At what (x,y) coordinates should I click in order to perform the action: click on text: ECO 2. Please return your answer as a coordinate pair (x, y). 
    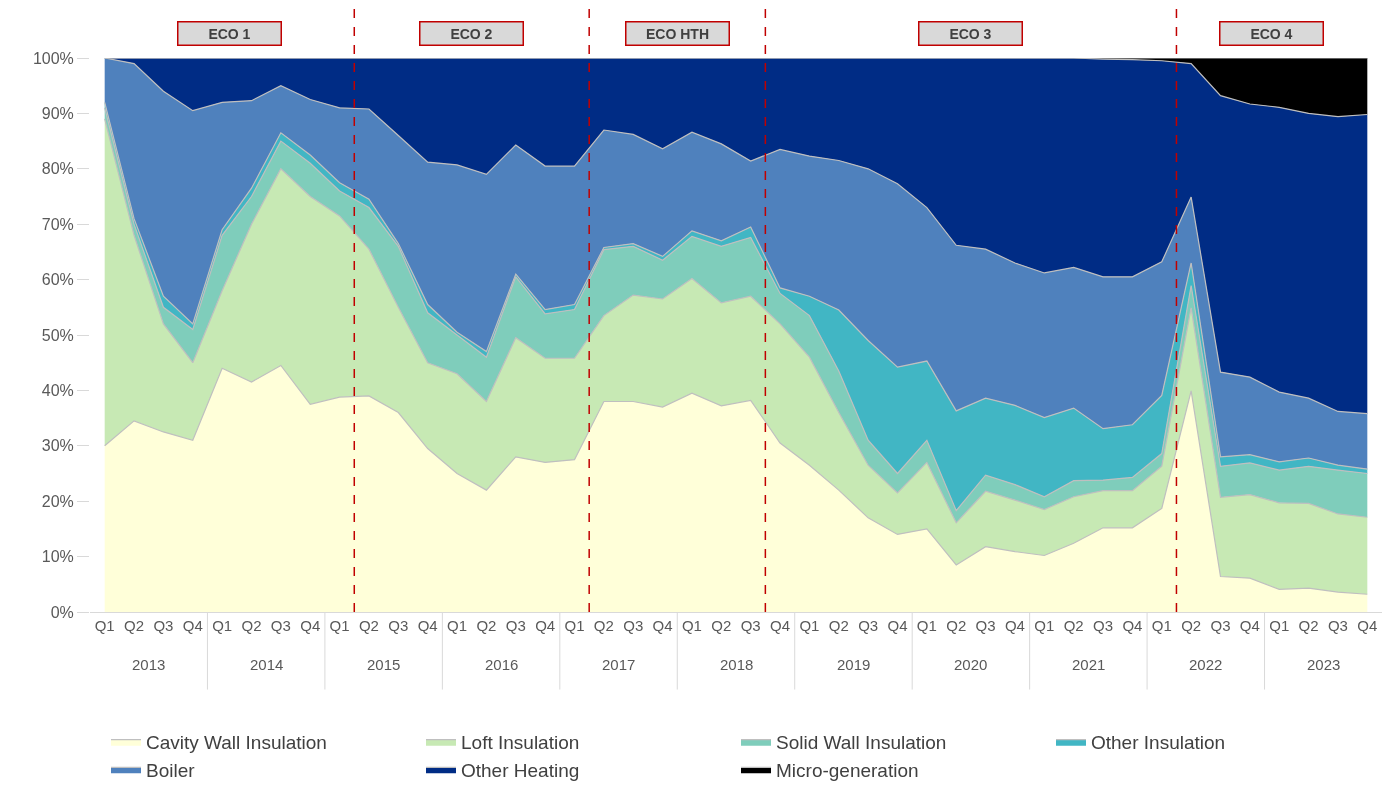
    Looking at the image, I should click on (471, 33).